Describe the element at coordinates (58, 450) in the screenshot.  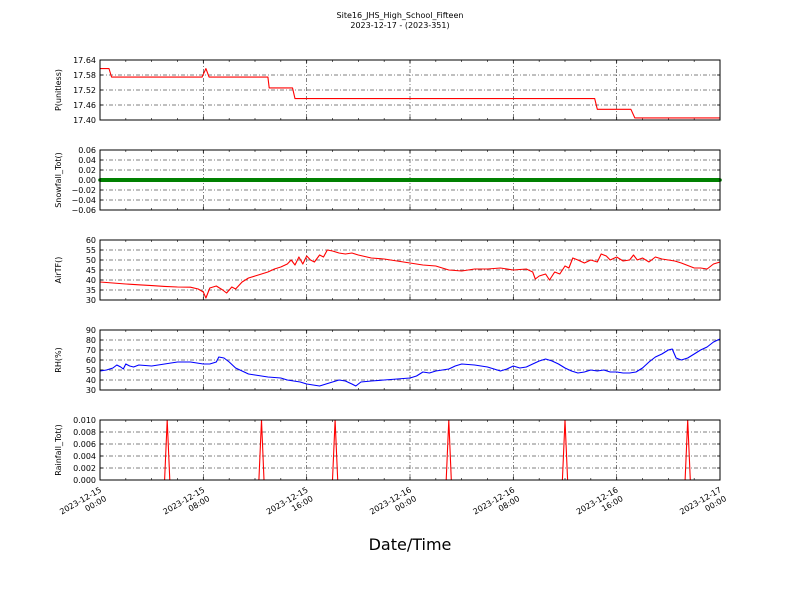
I see `y-axis-label: Rainfall_Tot()` at that location.